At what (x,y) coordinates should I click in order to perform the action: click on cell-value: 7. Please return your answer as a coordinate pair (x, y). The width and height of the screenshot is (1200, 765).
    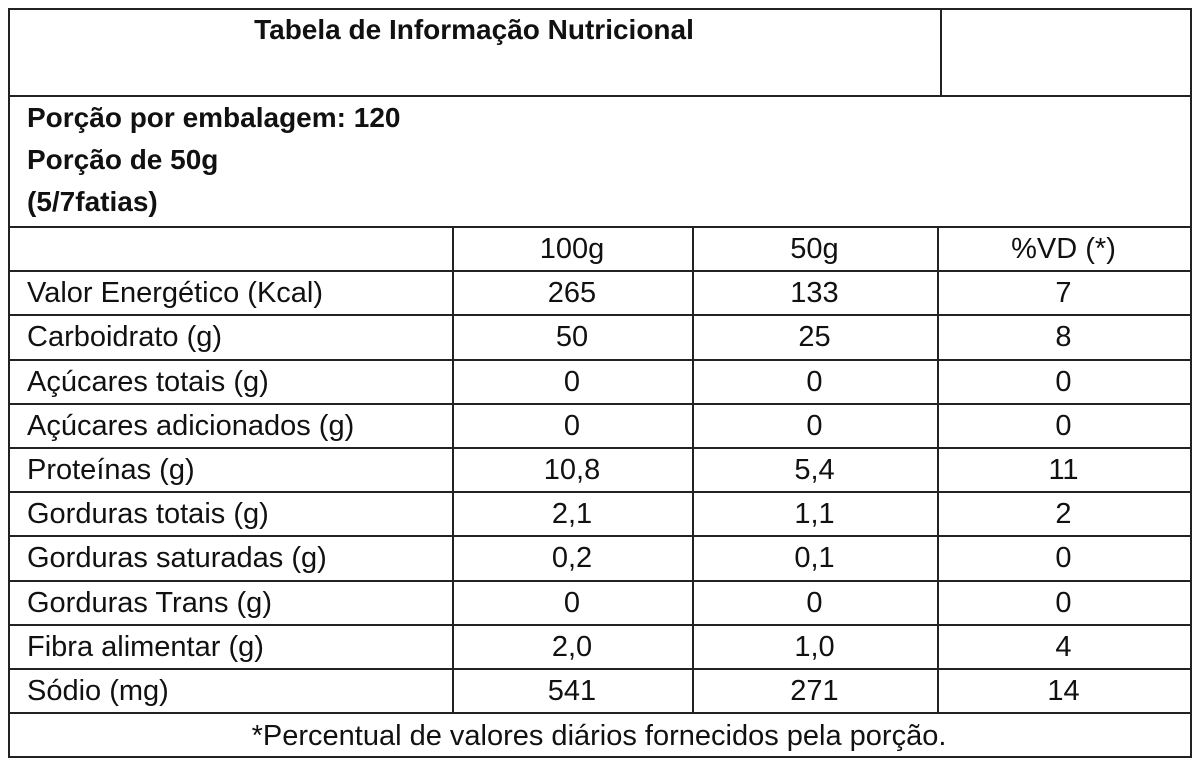
    Looking at the image, I should click on (1063, 293).